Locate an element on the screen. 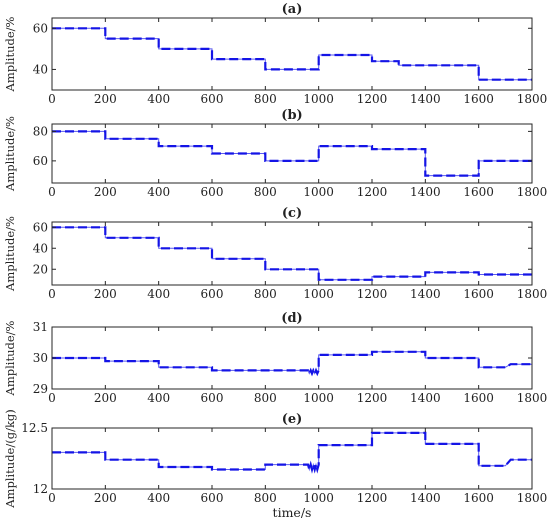  panel-title: (a) is located at coordinates (292, 9).